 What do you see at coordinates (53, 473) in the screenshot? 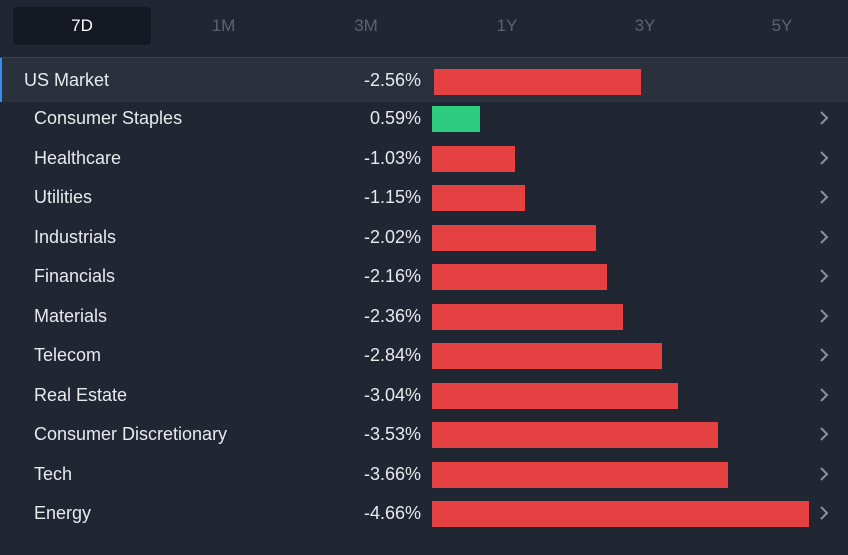
I see `sector-label: Tech` at bounding box center [53, 473].